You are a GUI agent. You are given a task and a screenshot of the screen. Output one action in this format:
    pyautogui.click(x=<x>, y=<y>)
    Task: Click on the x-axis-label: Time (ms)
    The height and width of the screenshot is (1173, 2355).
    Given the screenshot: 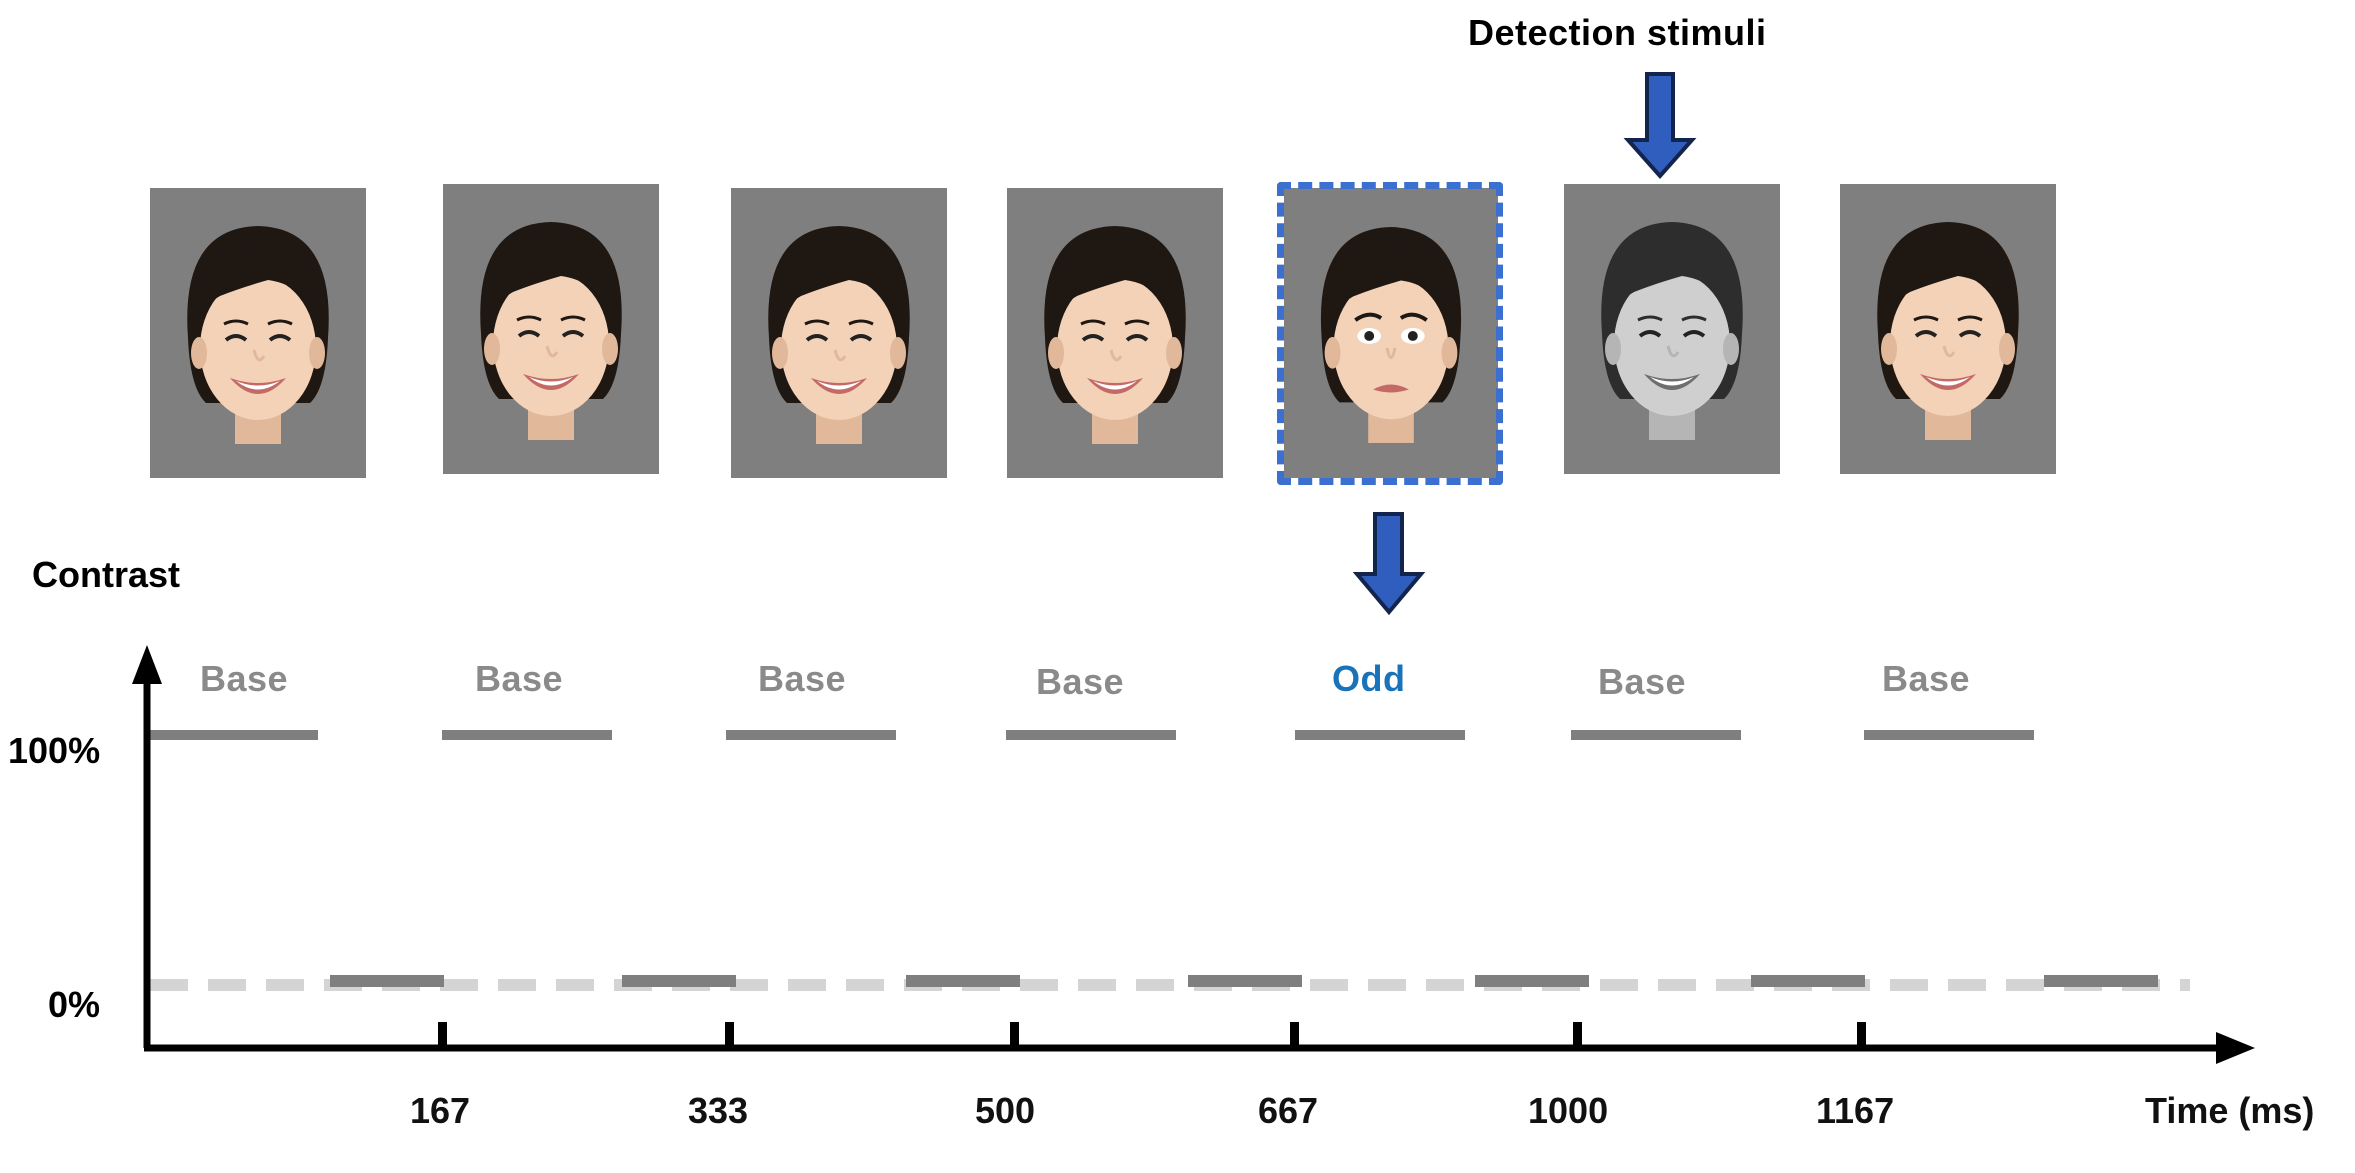 What is the action you would take?
    pyautogui.click(x=2230, y=1110)
    